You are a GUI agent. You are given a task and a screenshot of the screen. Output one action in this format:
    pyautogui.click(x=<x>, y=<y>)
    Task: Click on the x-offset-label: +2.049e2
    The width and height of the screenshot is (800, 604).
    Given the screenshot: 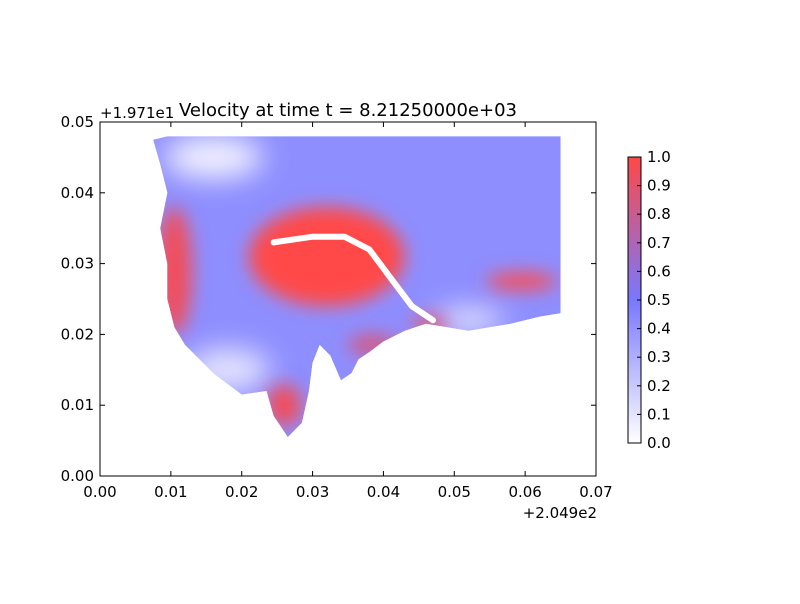 What is the action you would take?
    pyautogui.click(x=560, y=513)
    